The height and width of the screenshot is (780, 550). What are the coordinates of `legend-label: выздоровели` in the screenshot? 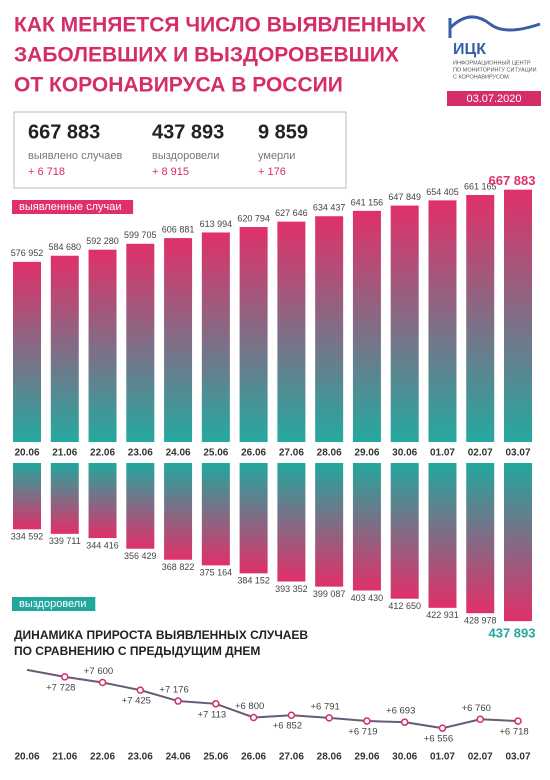 It's located at (52, 604).